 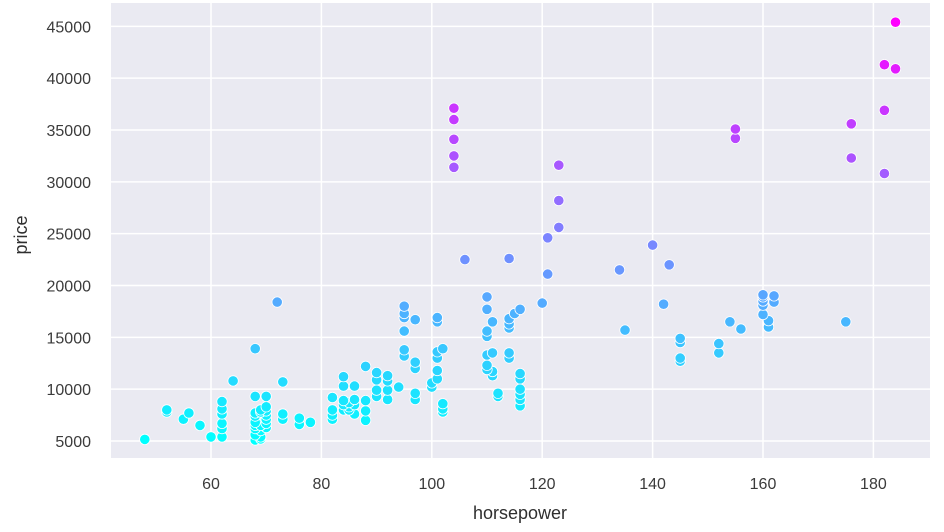 I want to click on y-tick-label: 10000, so click(x=69, y=390).